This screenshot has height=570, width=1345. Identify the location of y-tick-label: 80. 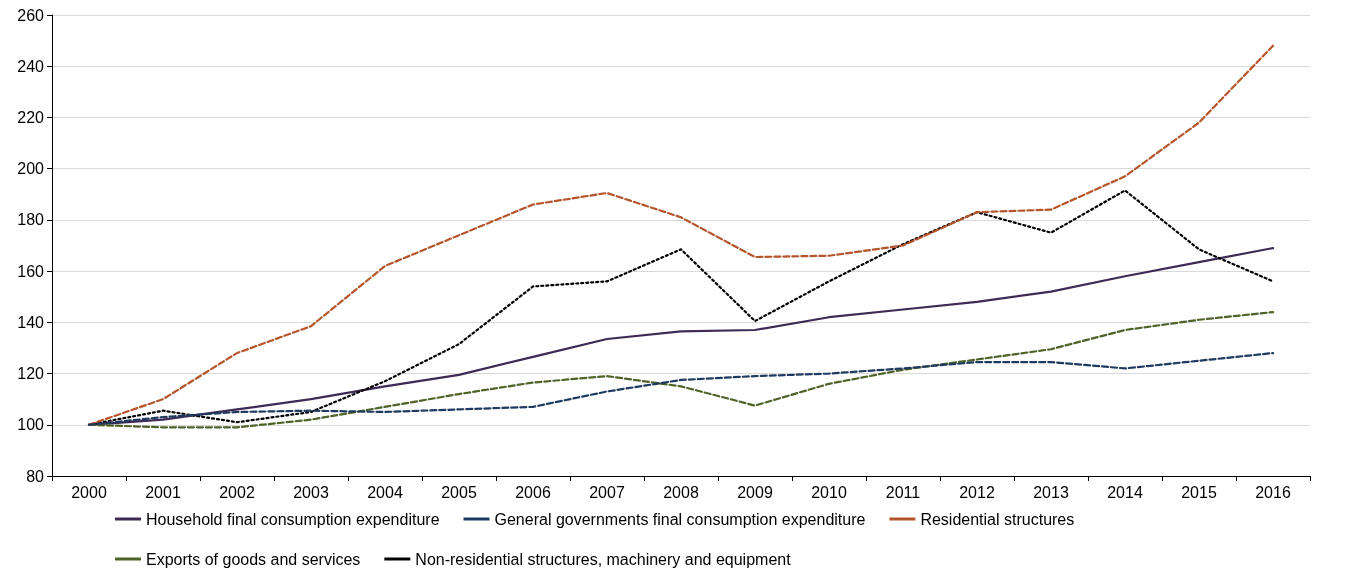
(35, 476).